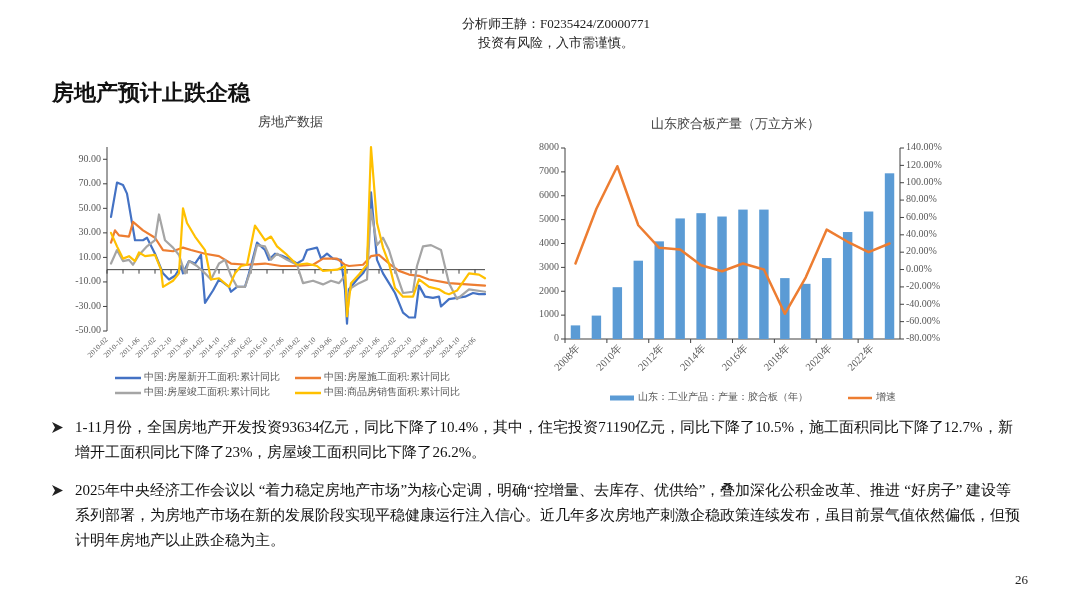  I want to click on y-tick-label: -30.00, so click(88, 305).